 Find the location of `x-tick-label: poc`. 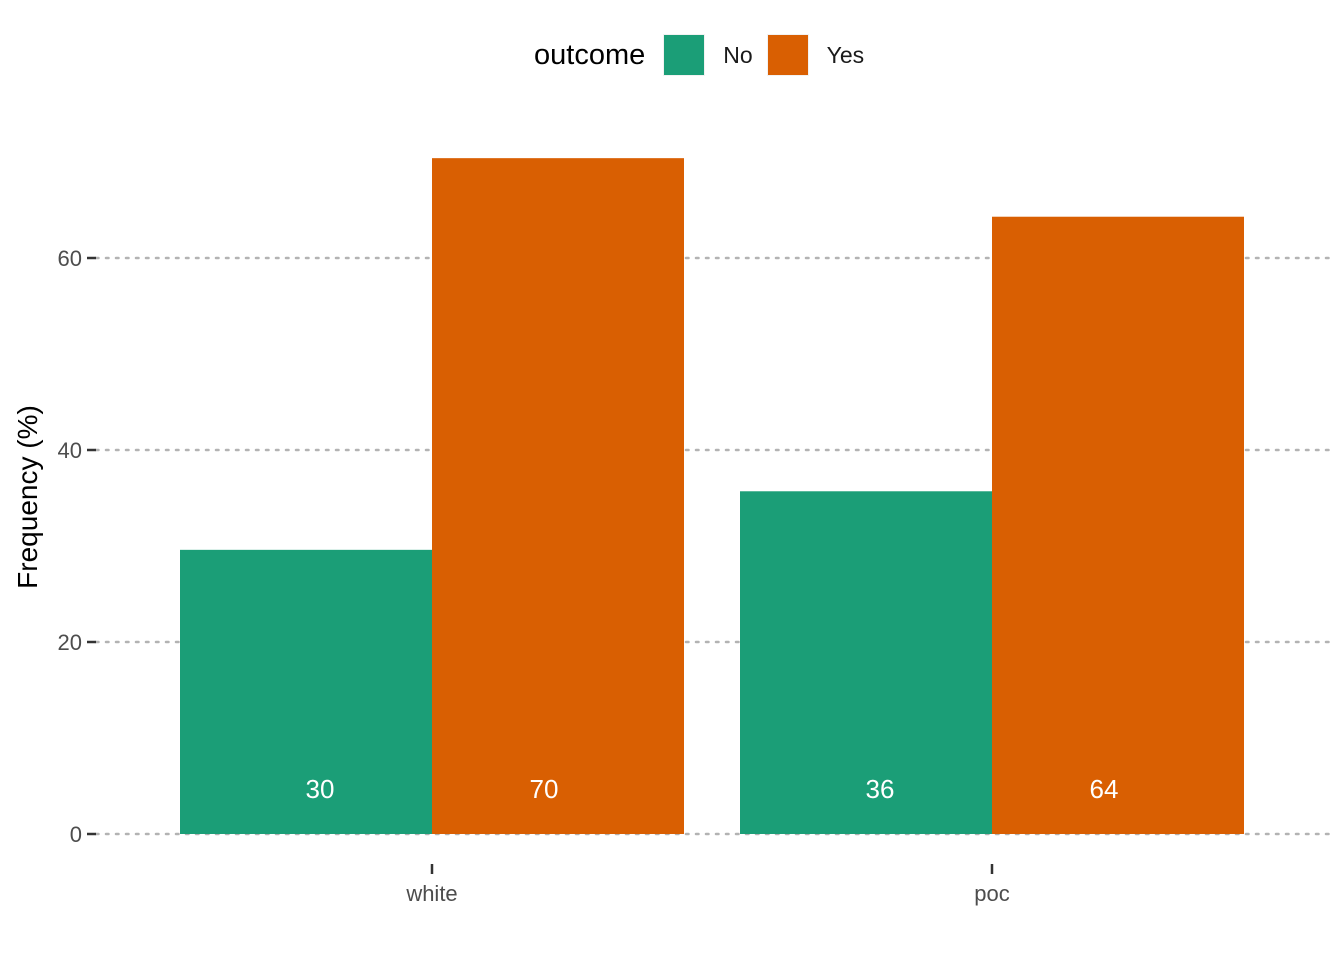

x-tick-label: poc is located at coordinates (991, 893).